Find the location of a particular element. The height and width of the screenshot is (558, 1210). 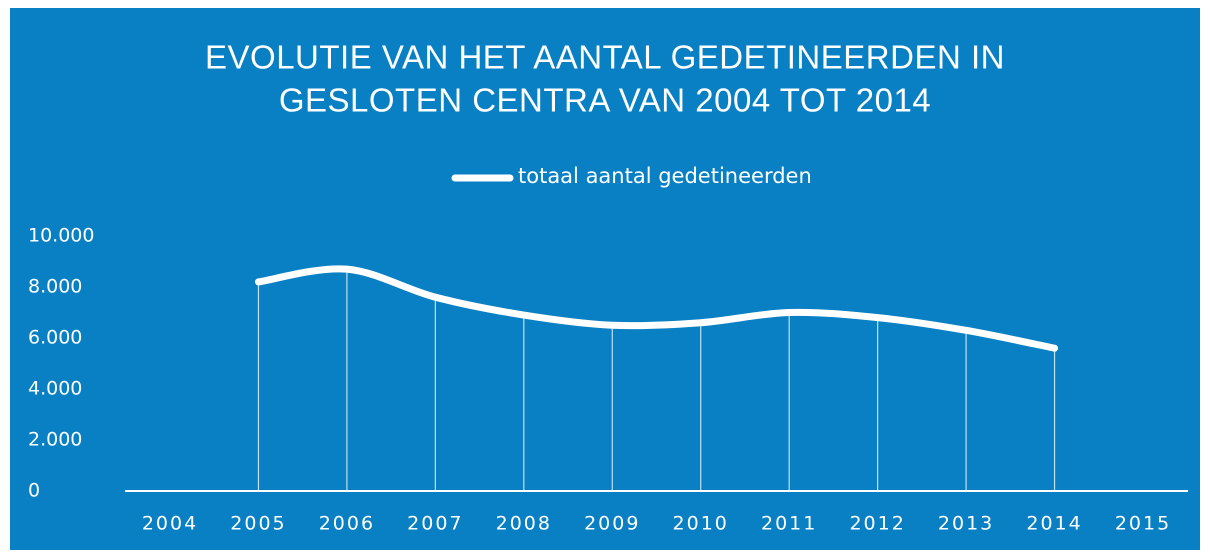

y-tick-label: 10.000 is located at coordinates (61, 236).